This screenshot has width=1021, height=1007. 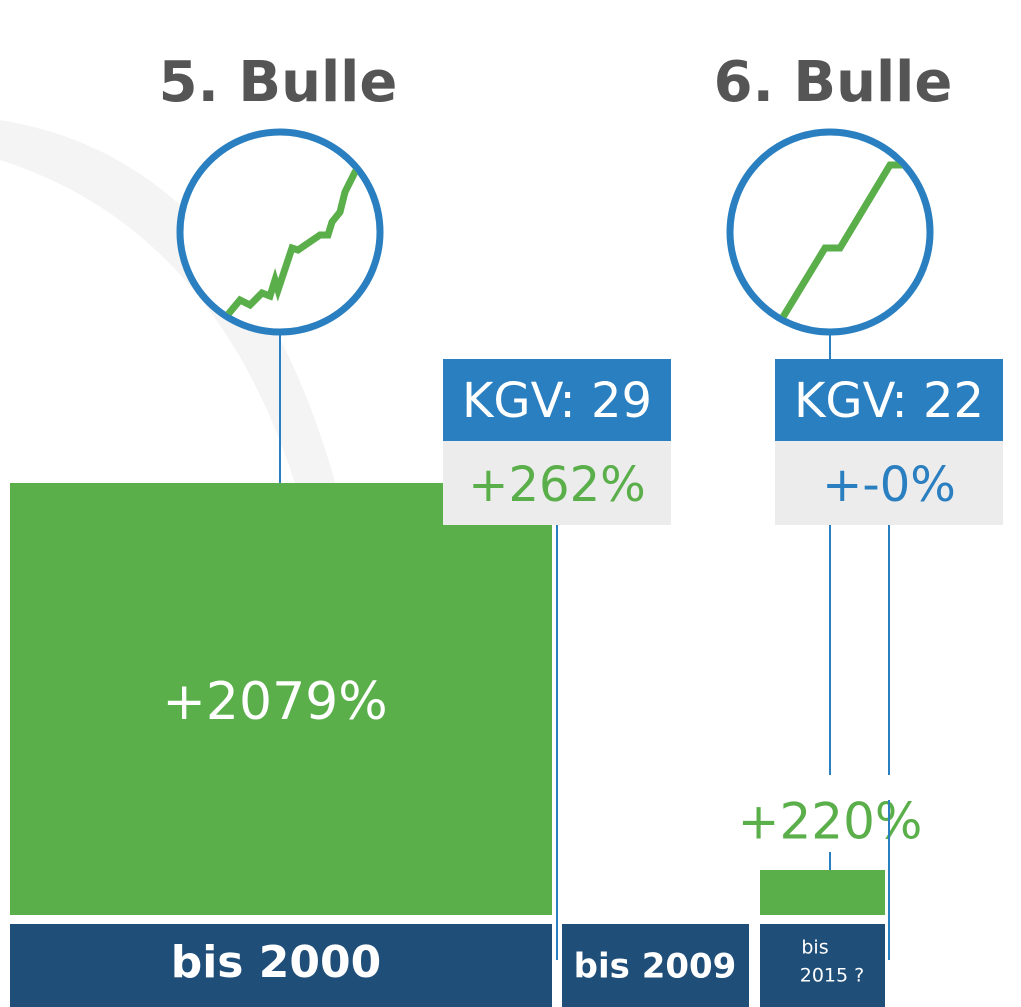 What do you see at coordinates (832, 976) in the screenshot?
I see `period-label: 2015 ?` at bounding box center [832, 976].